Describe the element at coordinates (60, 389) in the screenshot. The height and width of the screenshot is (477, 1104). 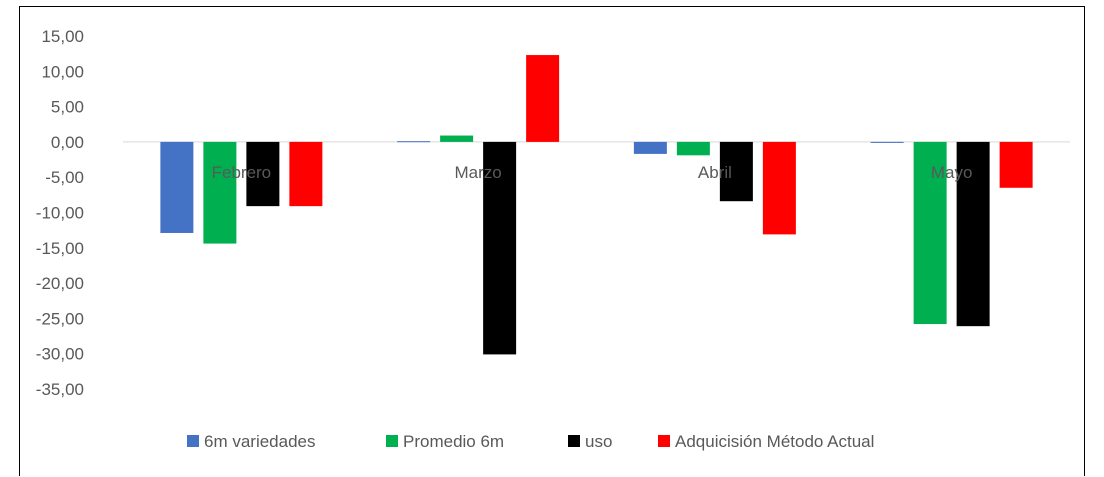
I see `y-tick-label: -35,00` at that location.